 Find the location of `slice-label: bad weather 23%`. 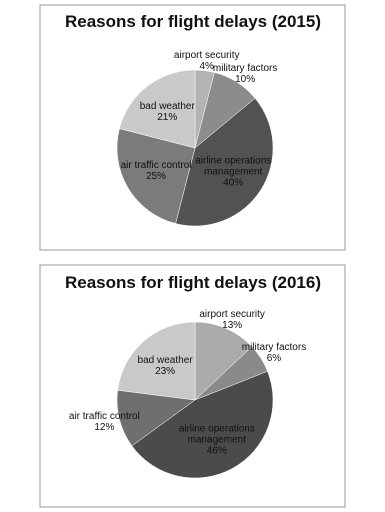

slice-label: bad weather 23% is located at coordinates (165, 366).